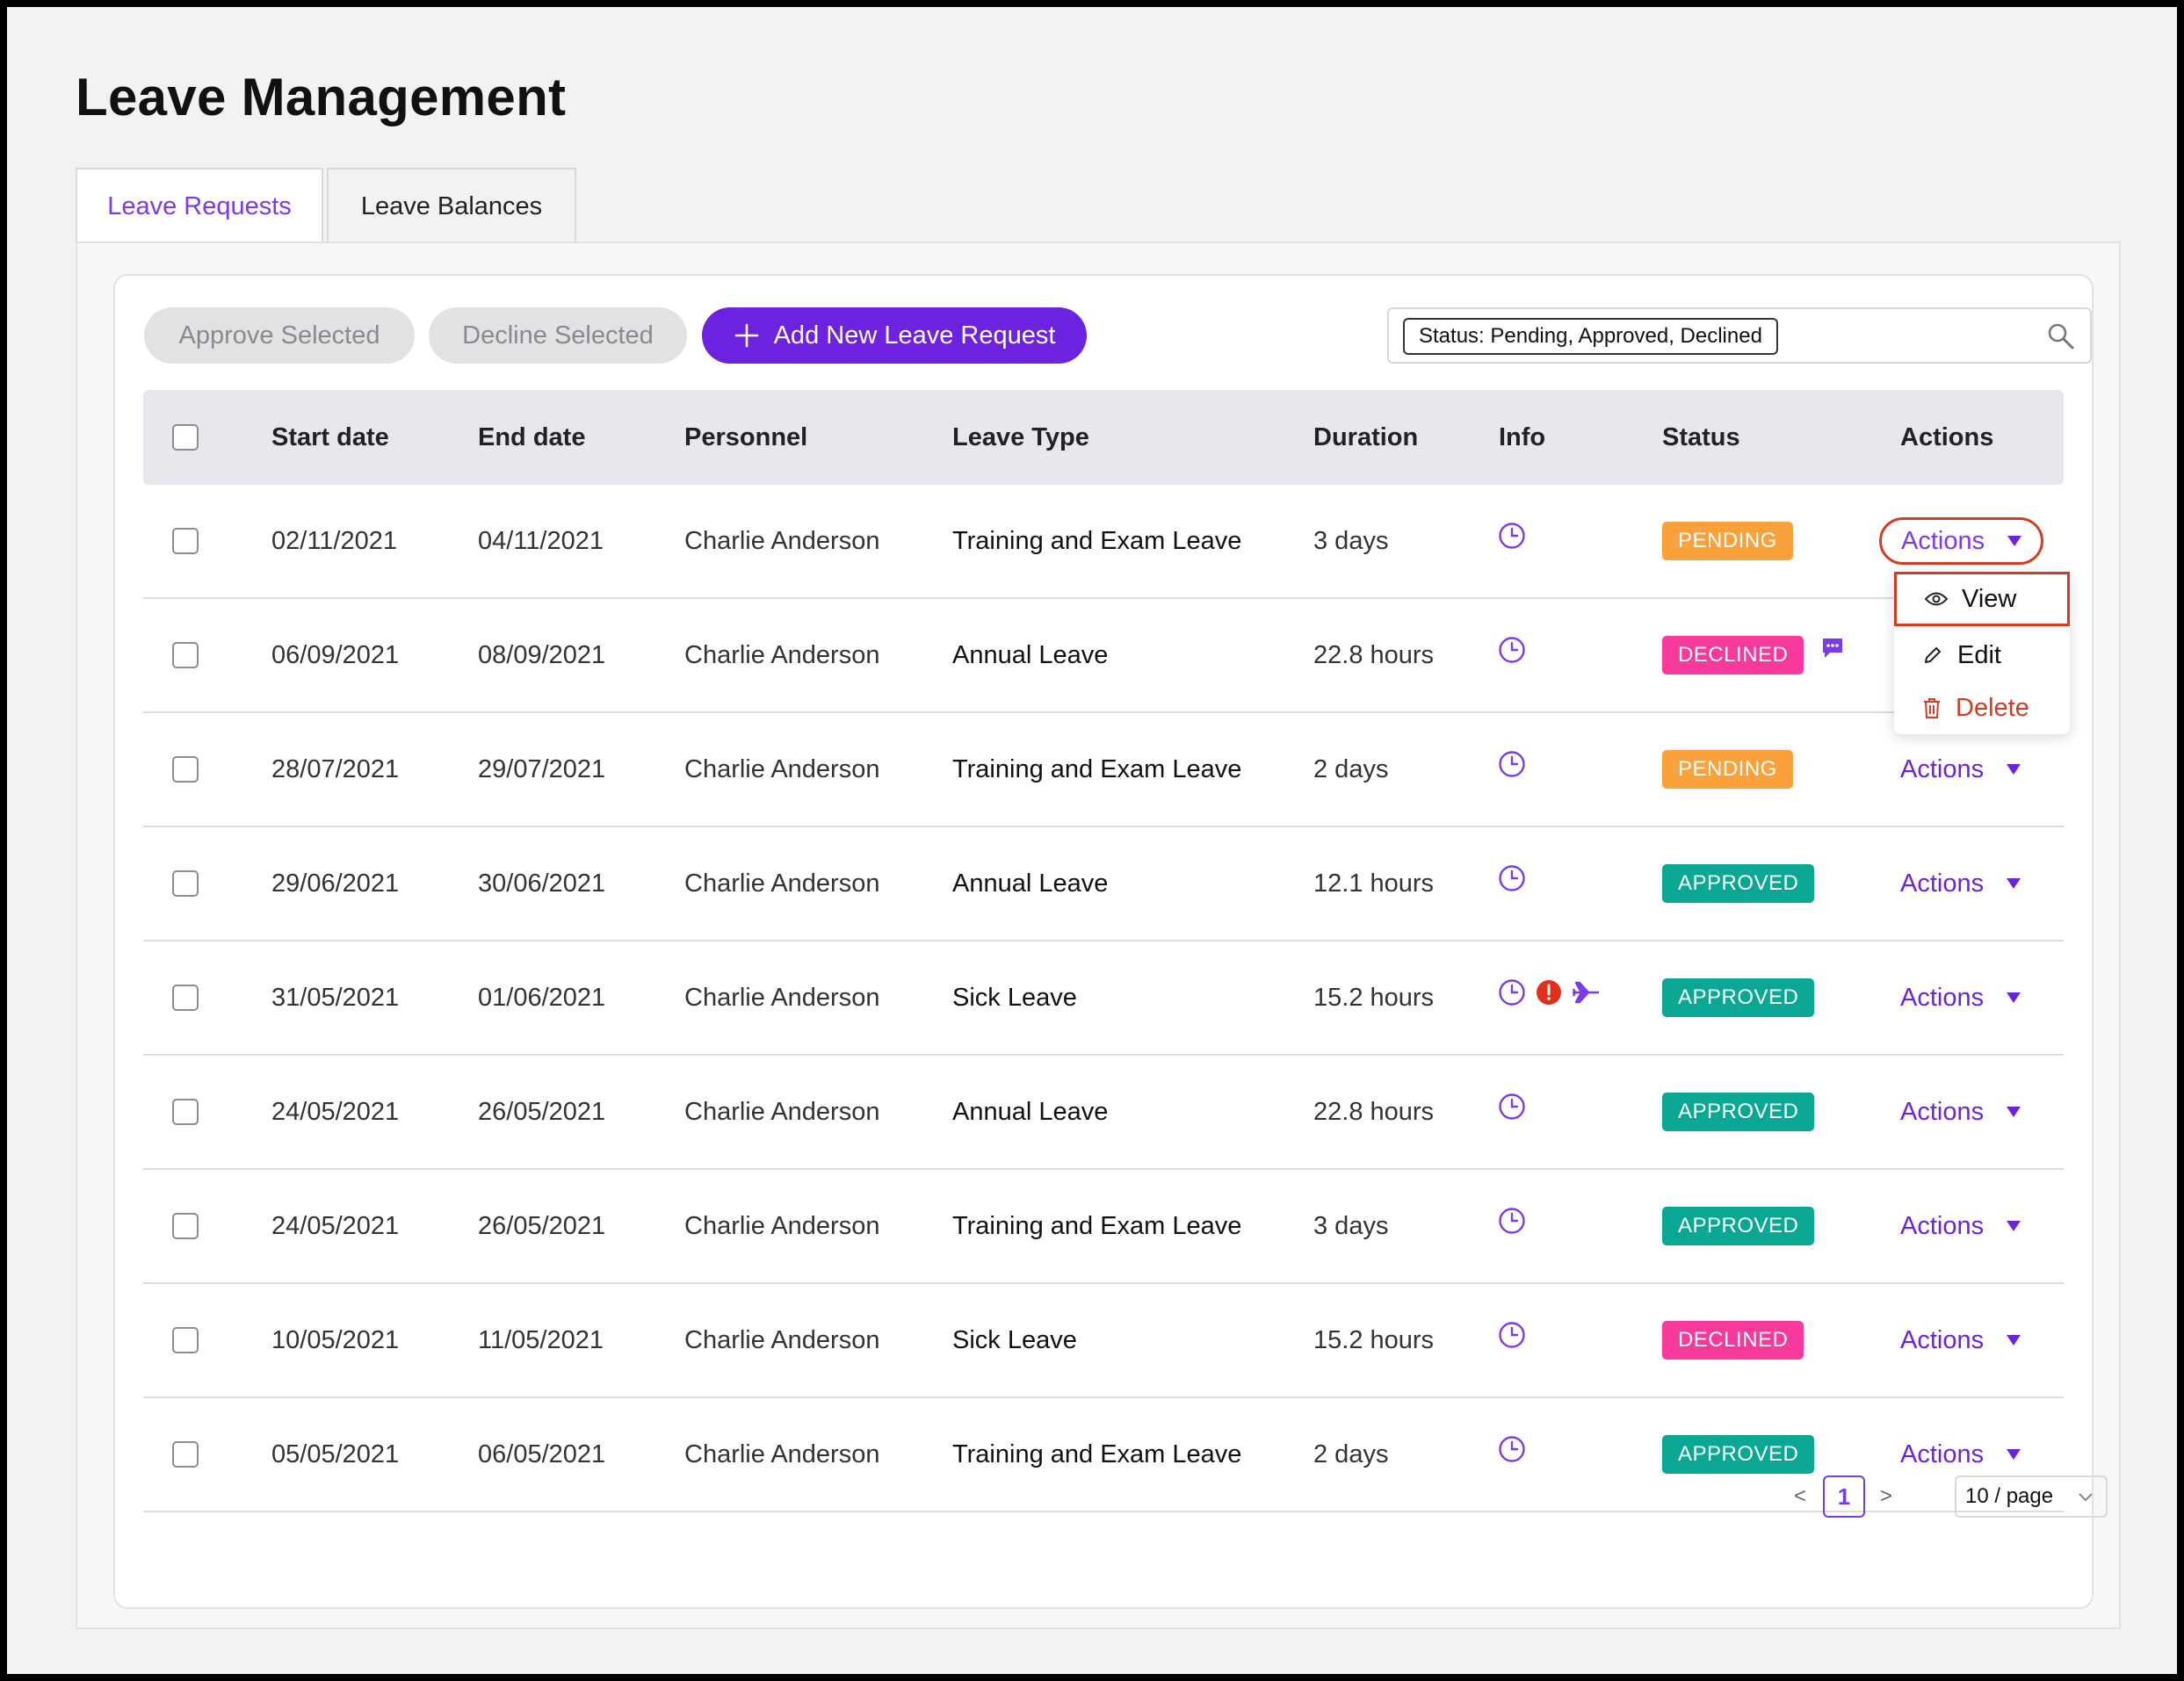  I want to click on comment-icon, so click(1832, 651).